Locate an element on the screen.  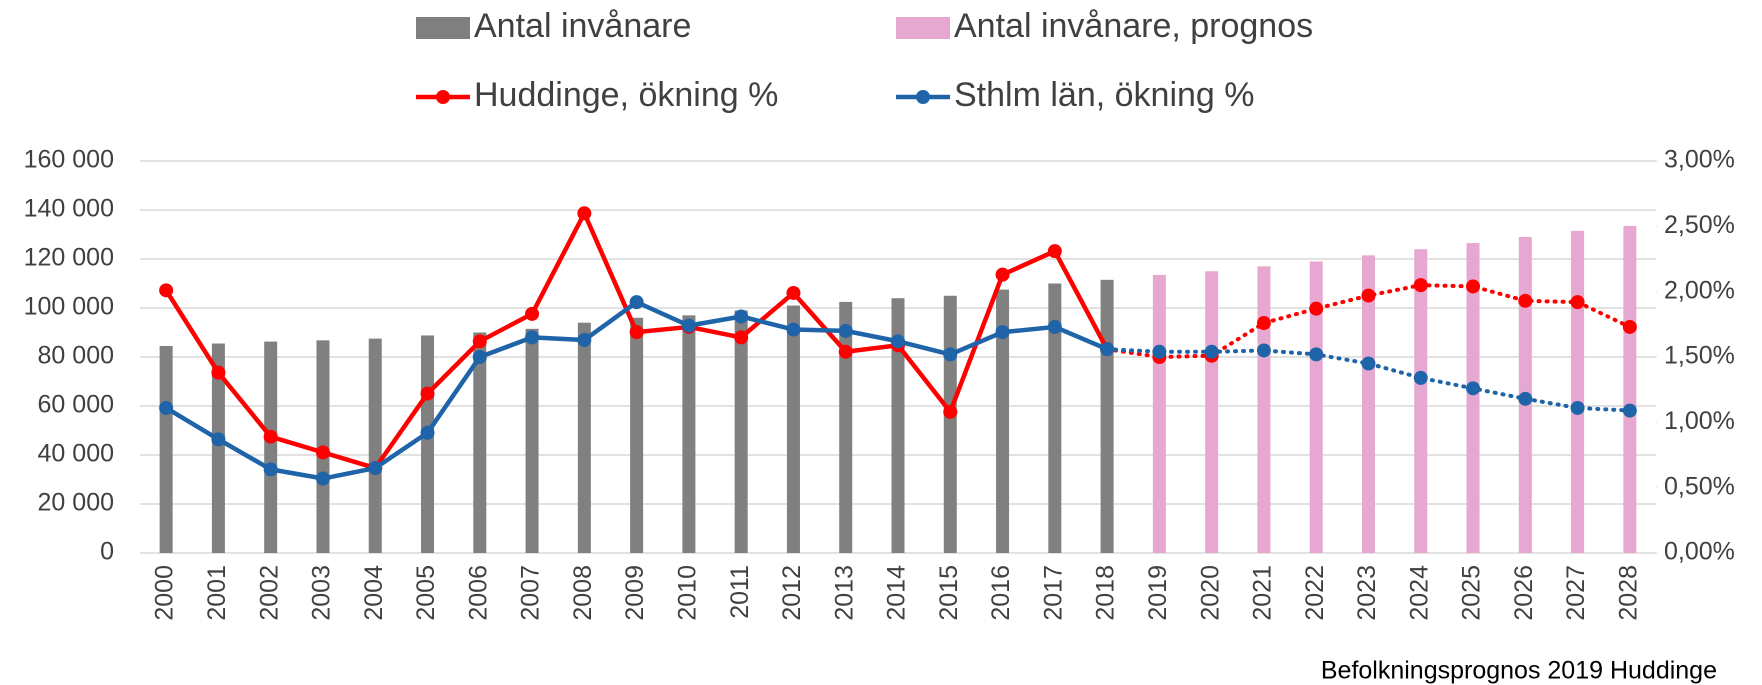
x-tick-label: 2021 is located at coordinates (1263, 593).